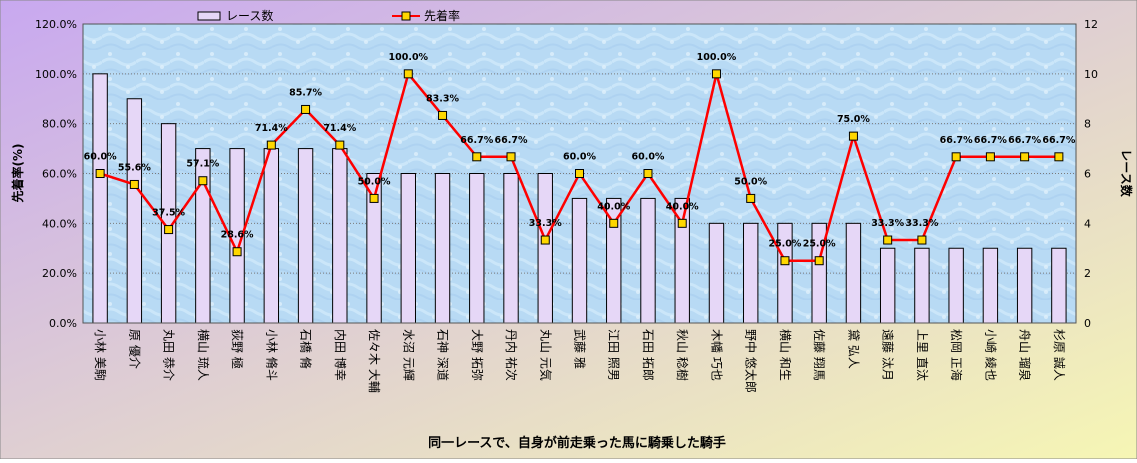  Describe the element at coordinates (1087, 223) in the screenshot. I see `y-right-tick-label: 4` at that location.